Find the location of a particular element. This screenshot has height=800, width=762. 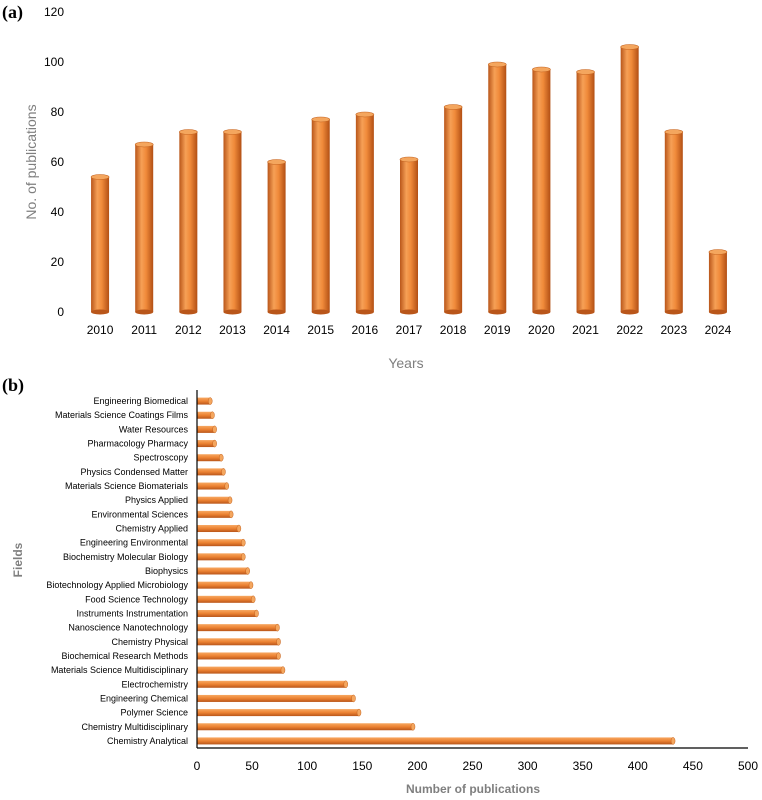

bar-b-instruments-instrumentation is located at coordinates (228, 613).